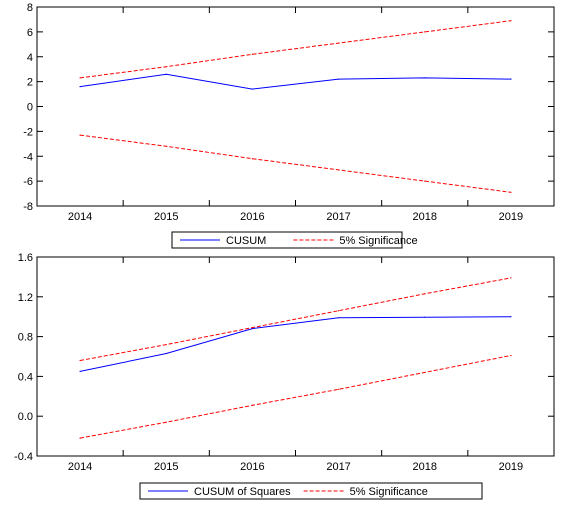  What do you see at coordinates (23, 457) in the screenshot?
I see `y-tick-label: -0.4` at bounding box center [23, 457].